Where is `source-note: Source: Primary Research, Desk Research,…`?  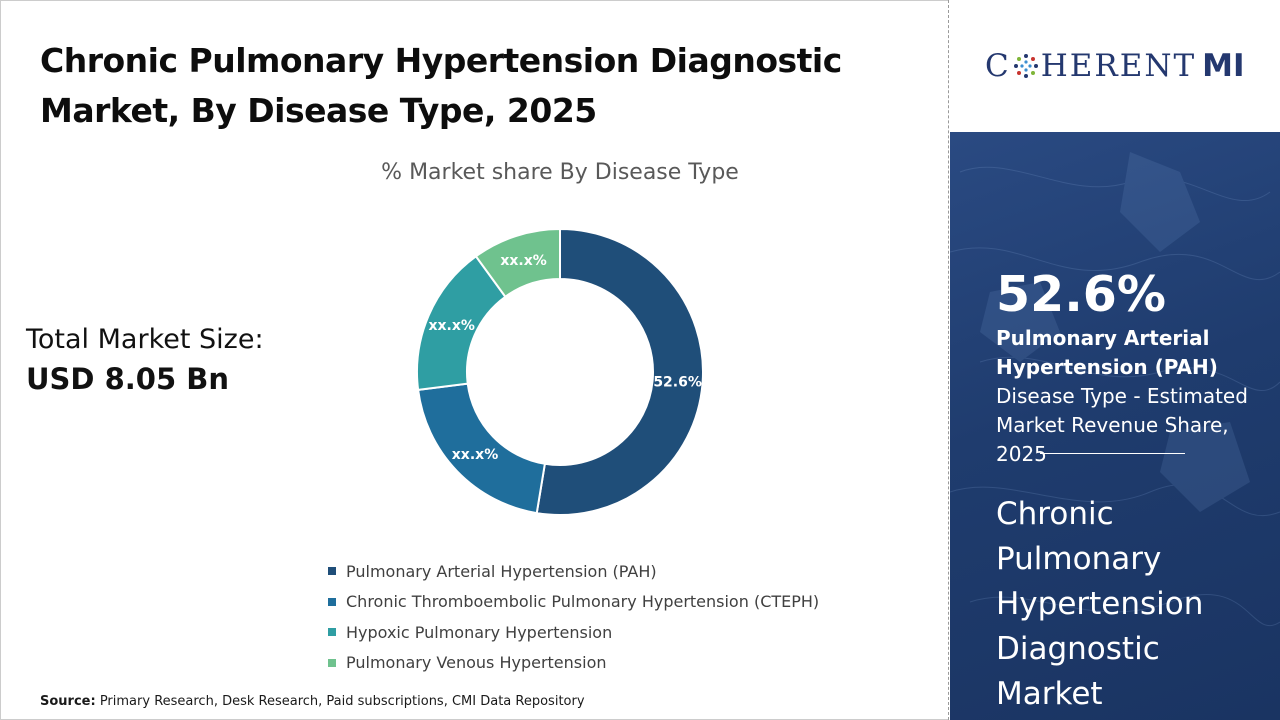 source-note: Source: Primary Research, Desk Research,… is located at coordinates (312, 701).